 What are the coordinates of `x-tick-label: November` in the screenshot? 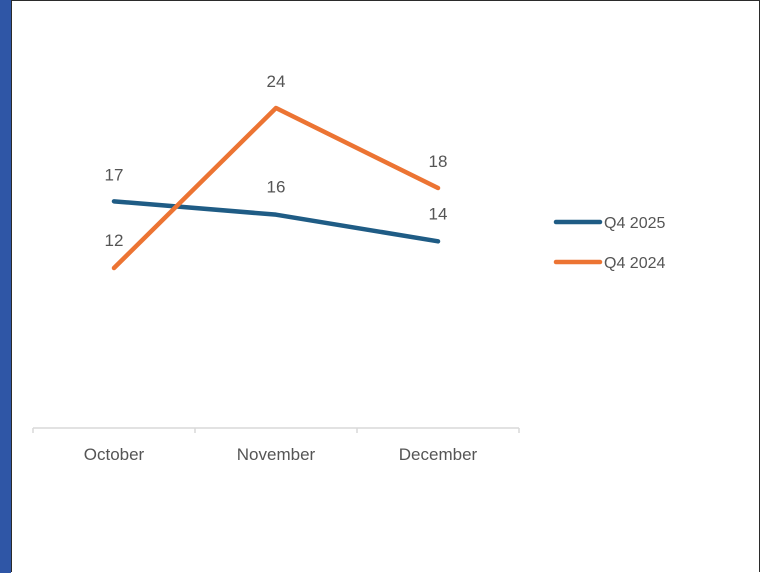 It's located at (276, 454).